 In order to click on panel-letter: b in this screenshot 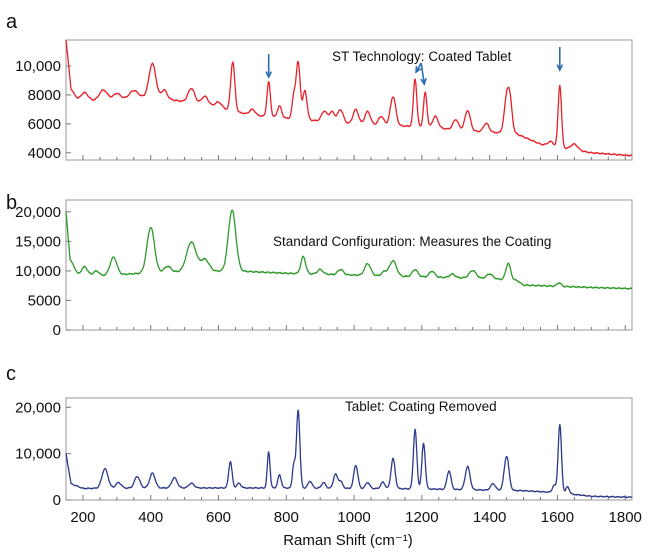, I will do `click(11, 203)`.